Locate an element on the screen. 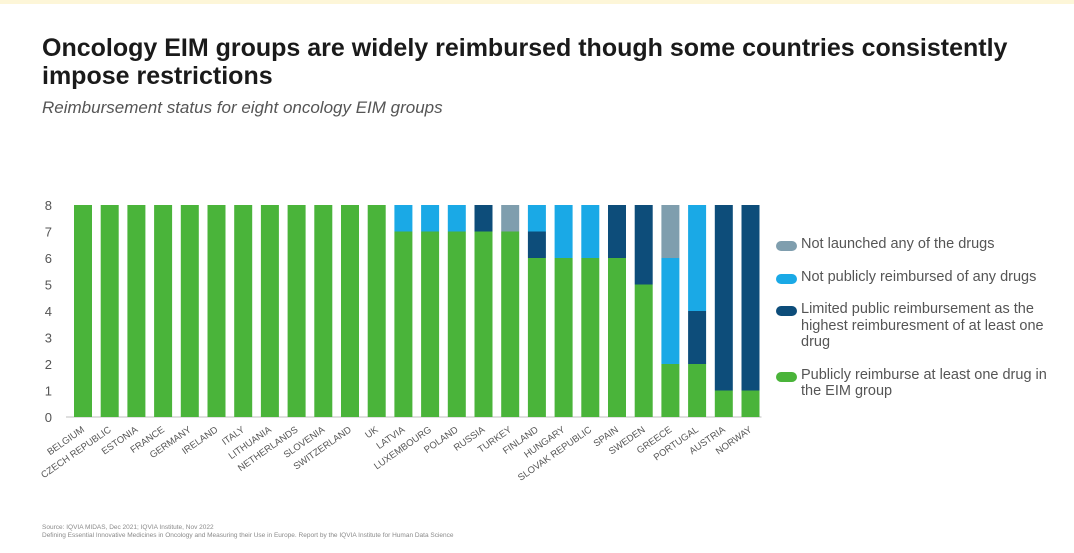  y-tick-label: 4 is located at coordinates (48, 311).